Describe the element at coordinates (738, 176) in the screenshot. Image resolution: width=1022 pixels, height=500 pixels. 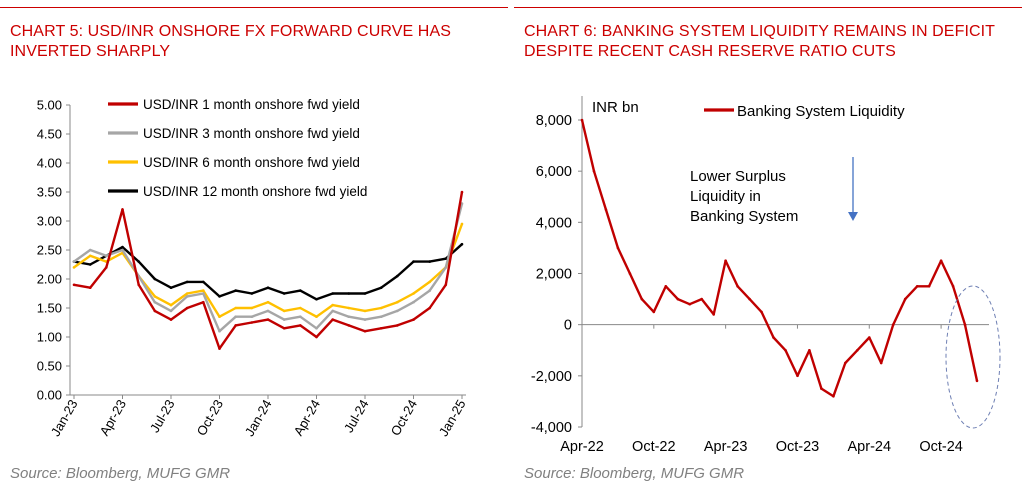
I see `chart6-annotation-line: Lower Surplus` at that location.